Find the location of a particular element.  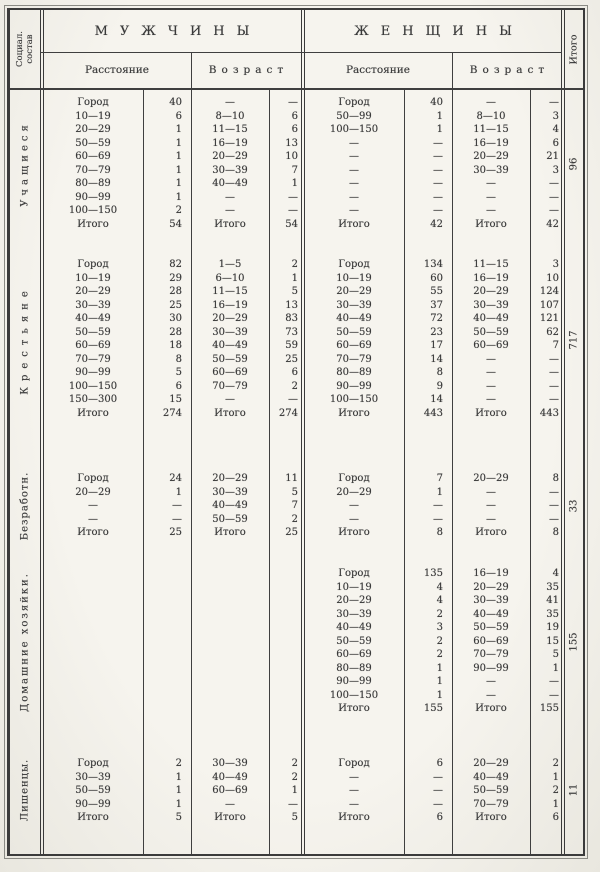

count-value: 35 is located at coordinates (552, 614).